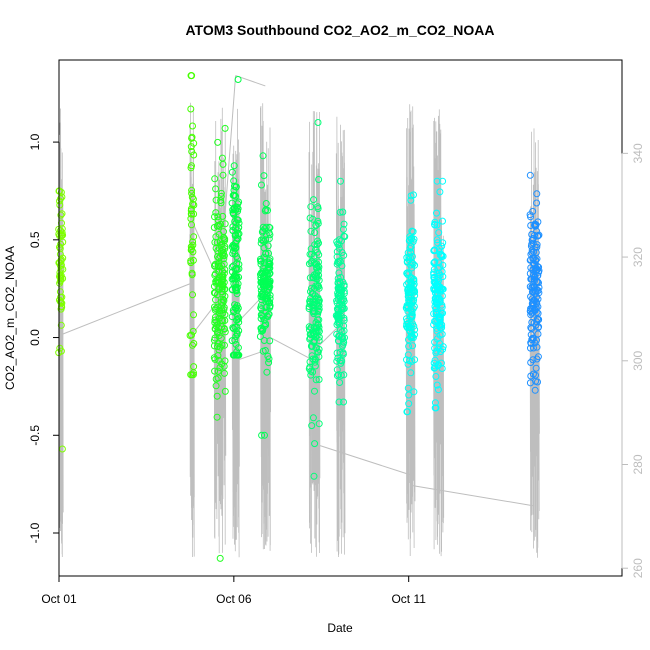 This screenshot has width=650, height=650. Describe the element at coordinates (339, 30) in the screenshot. I see `chart-title: ATOM3 Southbound CO2_AO2_m_CO2_NOAA` at that location.